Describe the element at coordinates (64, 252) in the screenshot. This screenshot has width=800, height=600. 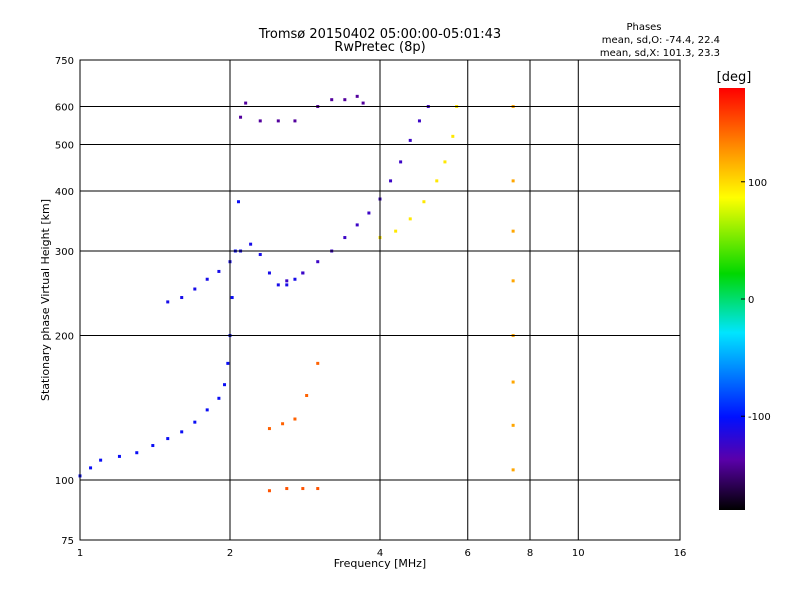
I see `y-tick-label: 300` at that location.